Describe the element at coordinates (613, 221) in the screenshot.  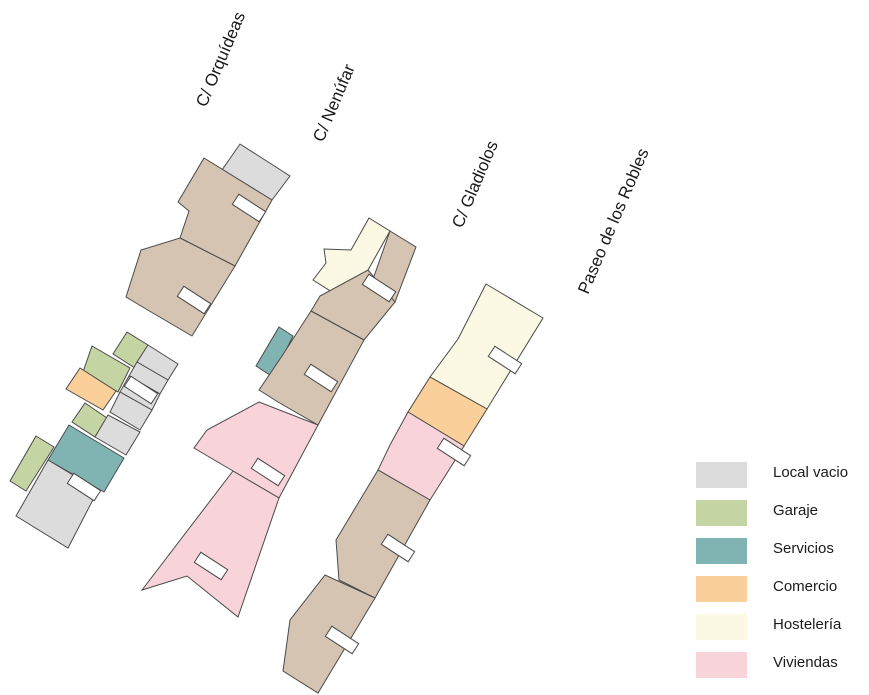
I see `street-label-paseo: Paseo de los Robles` at that location.